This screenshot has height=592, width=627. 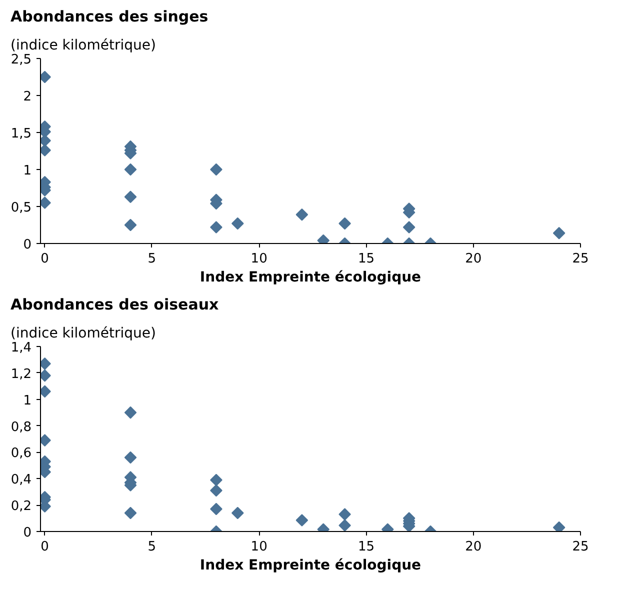 I want to click on y-tick-label: 0,8, so click(x=21, y=427).